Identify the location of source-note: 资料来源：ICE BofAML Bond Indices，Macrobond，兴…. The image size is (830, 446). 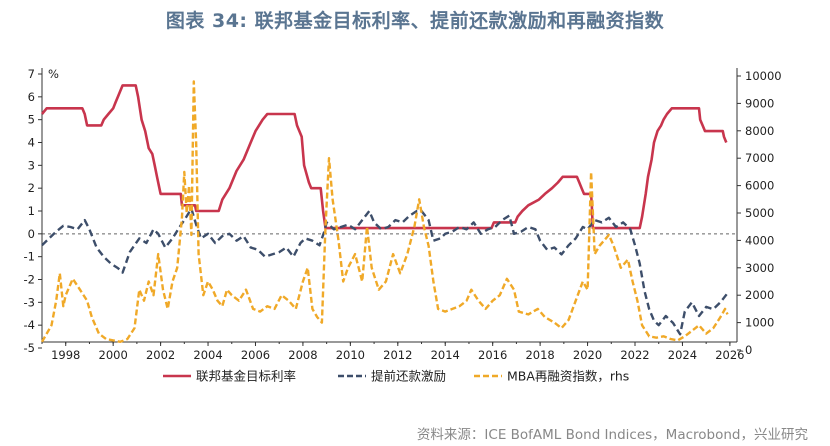
(612, 435).